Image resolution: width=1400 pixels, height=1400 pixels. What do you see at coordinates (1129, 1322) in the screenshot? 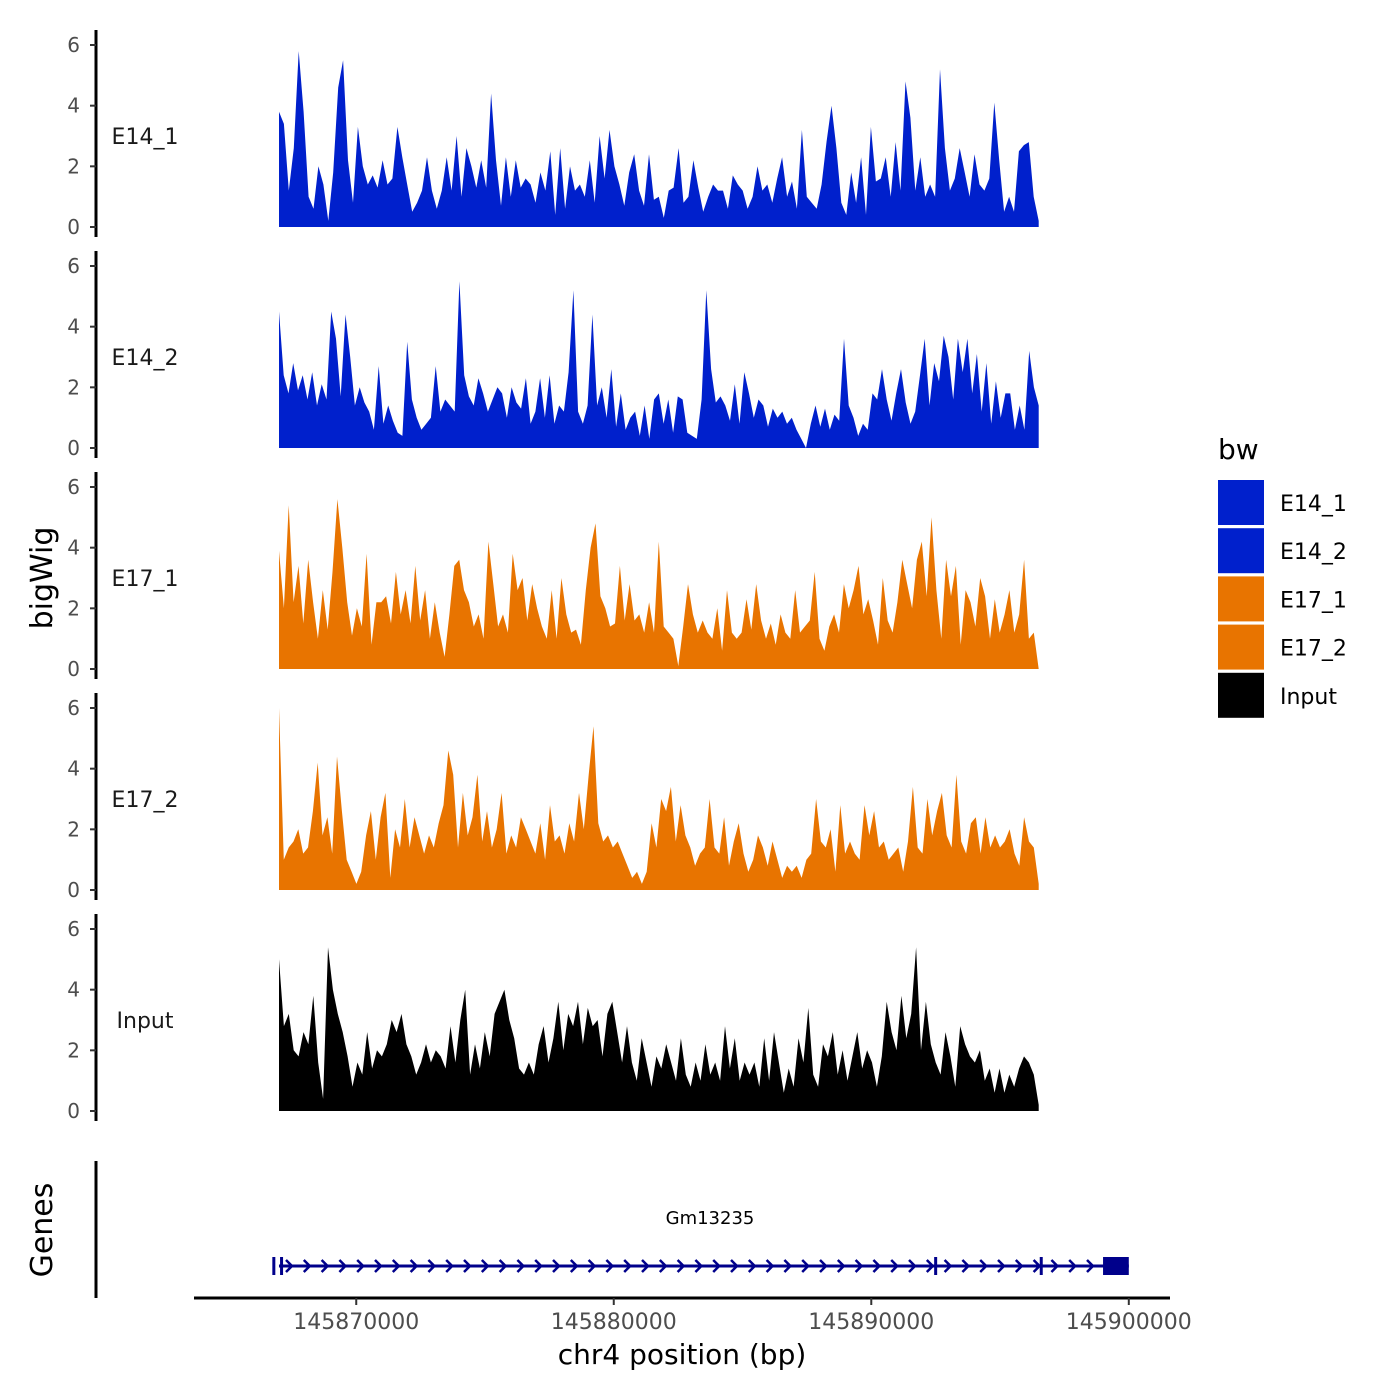
I see `x-tick-label: 145900000` at bounding box center [1129, 1322].